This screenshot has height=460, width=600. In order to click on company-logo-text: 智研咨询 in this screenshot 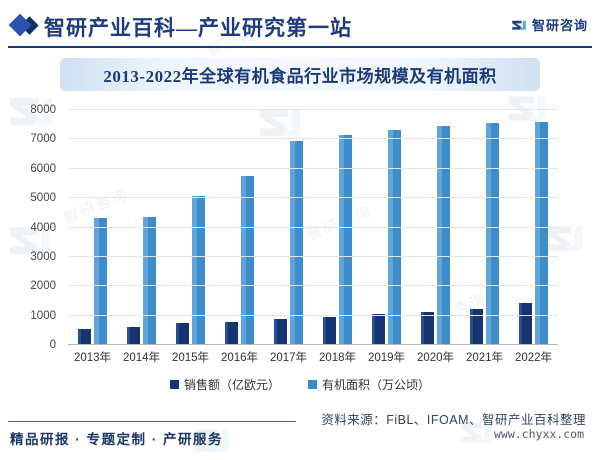, I will do `click(559, 25)`.